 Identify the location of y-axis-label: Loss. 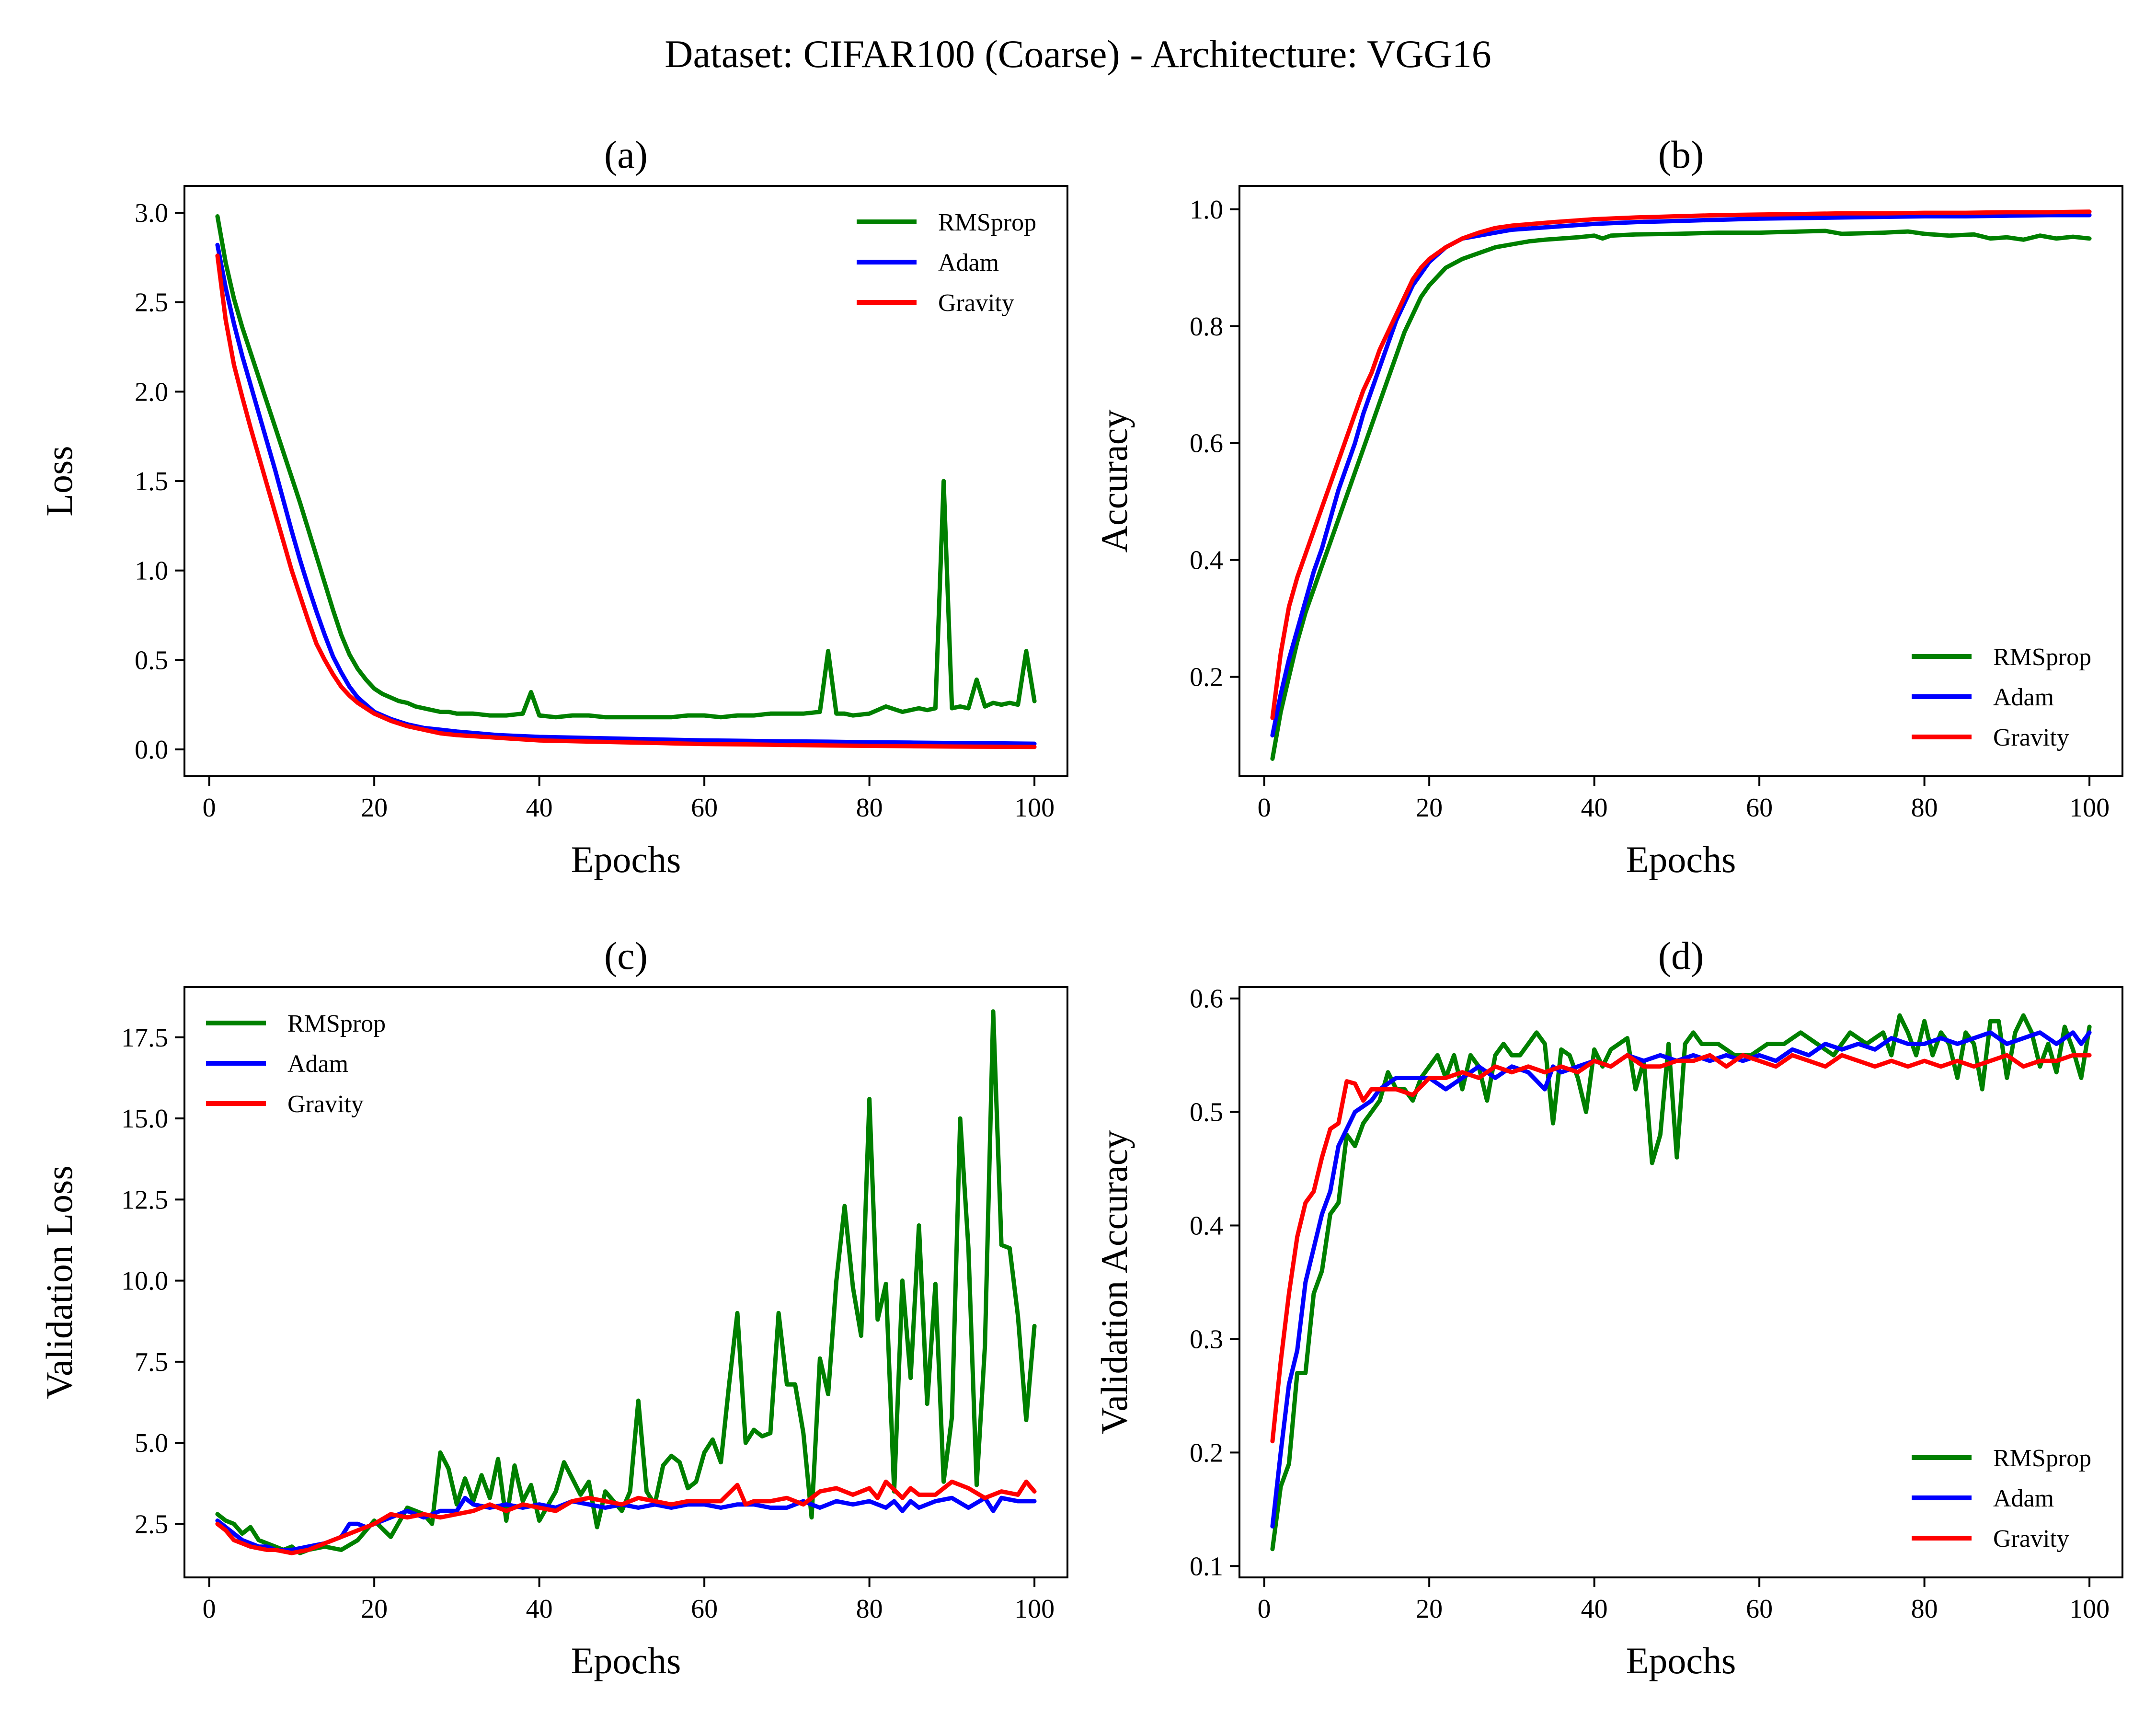
(59, 481).